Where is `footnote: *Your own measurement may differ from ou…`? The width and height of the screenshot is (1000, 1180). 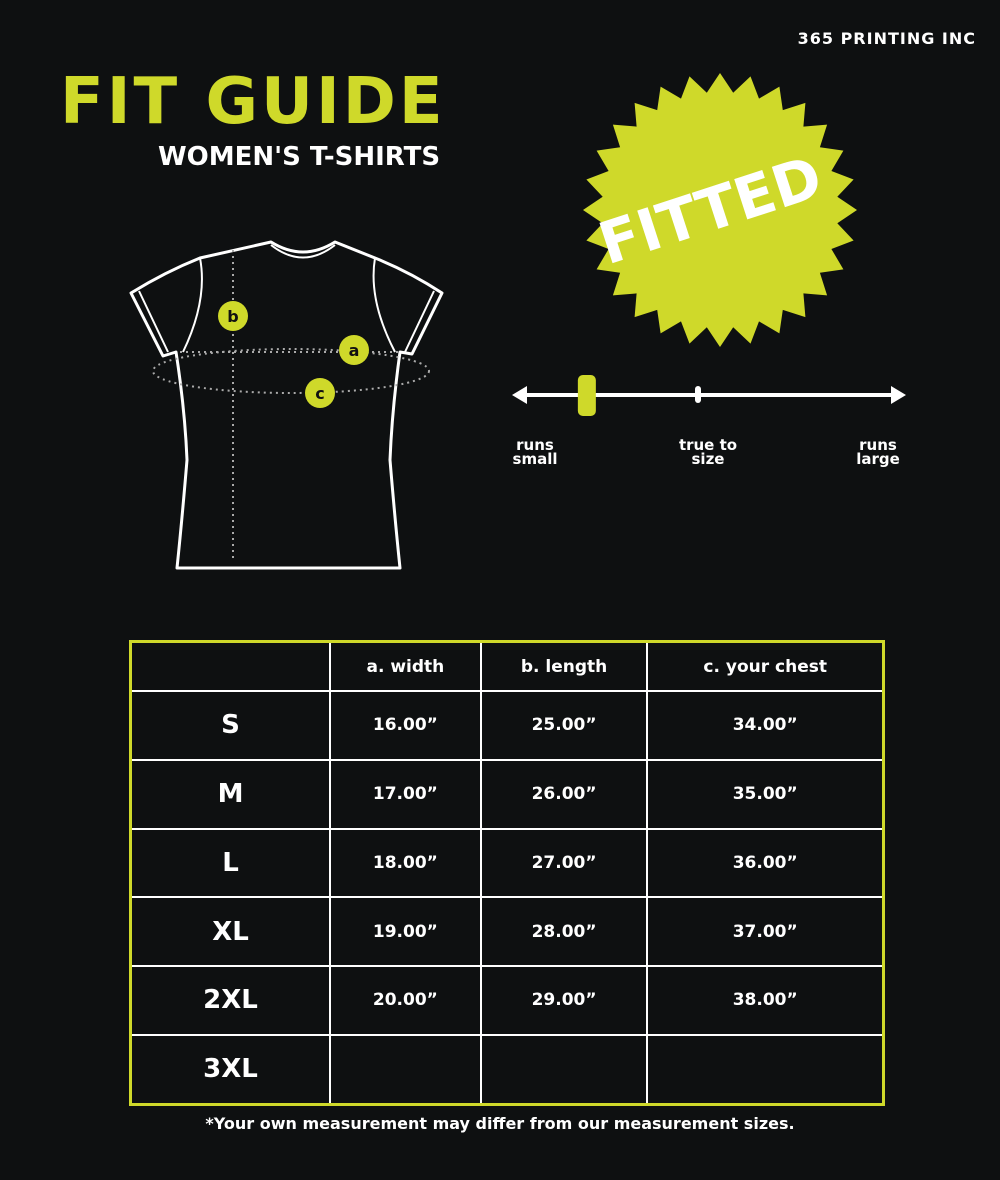
footnote: *Your own measurement may differ from ou… is located at coordinates (500, 1123).